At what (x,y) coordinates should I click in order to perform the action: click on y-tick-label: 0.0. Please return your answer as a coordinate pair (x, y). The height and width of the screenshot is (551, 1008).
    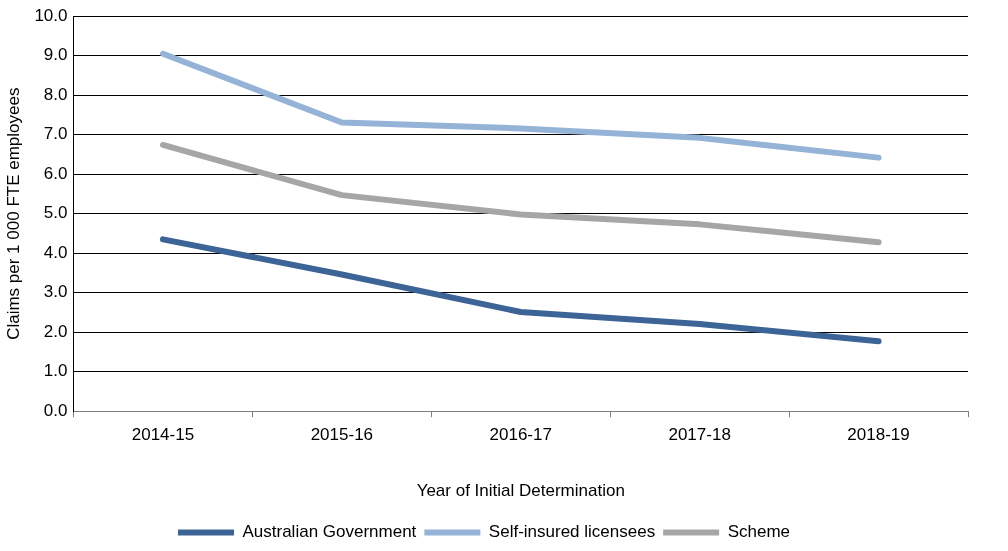
    Looking at the image, I should click on (55, 410).